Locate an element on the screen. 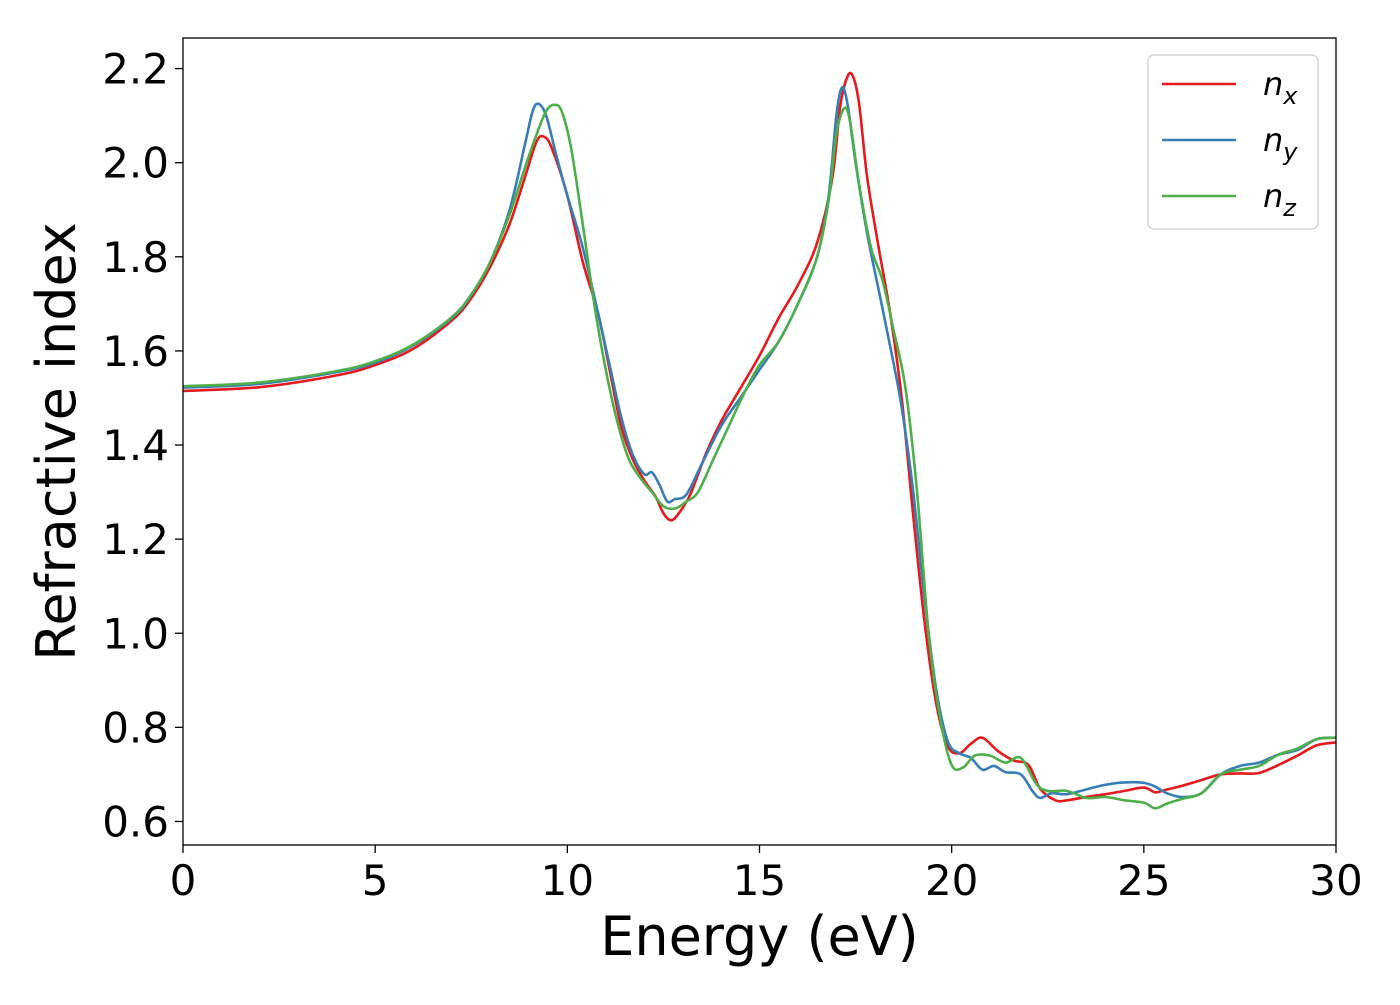 The image size is (1400, 1005). x-axis-ticks: 0 5 10 15 20 25 30 is located at coordinates (766, 875).